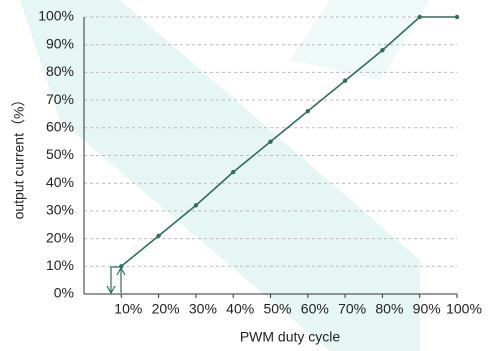  What do you see at coordinates (60, 71) in the screenshot?
I see `y-tick-label: 80%` at bounding box center [60, 71].